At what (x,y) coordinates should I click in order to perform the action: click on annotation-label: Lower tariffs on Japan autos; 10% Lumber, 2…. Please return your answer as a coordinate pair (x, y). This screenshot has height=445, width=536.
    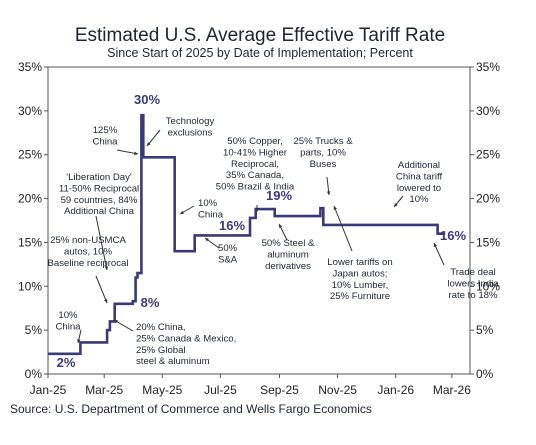
    Looking at the image, I should click on (359, 279).